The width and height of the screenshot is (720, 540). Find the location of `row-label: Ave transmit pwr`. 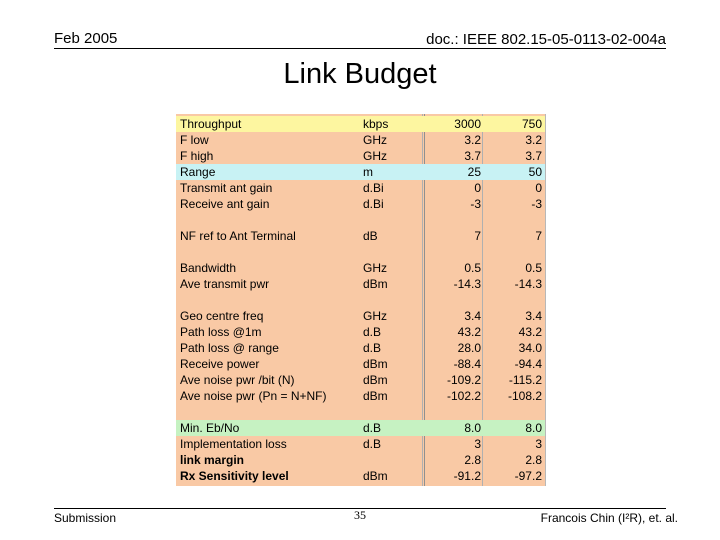

row-label: Ave transmit pwr is located at coordinates (225, 284).